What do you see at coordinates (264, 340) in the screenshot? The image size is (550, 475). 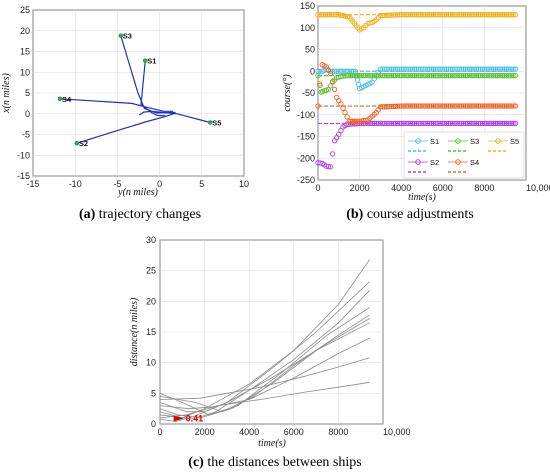 I see `distance-lines` at bounding box center [264, 340].